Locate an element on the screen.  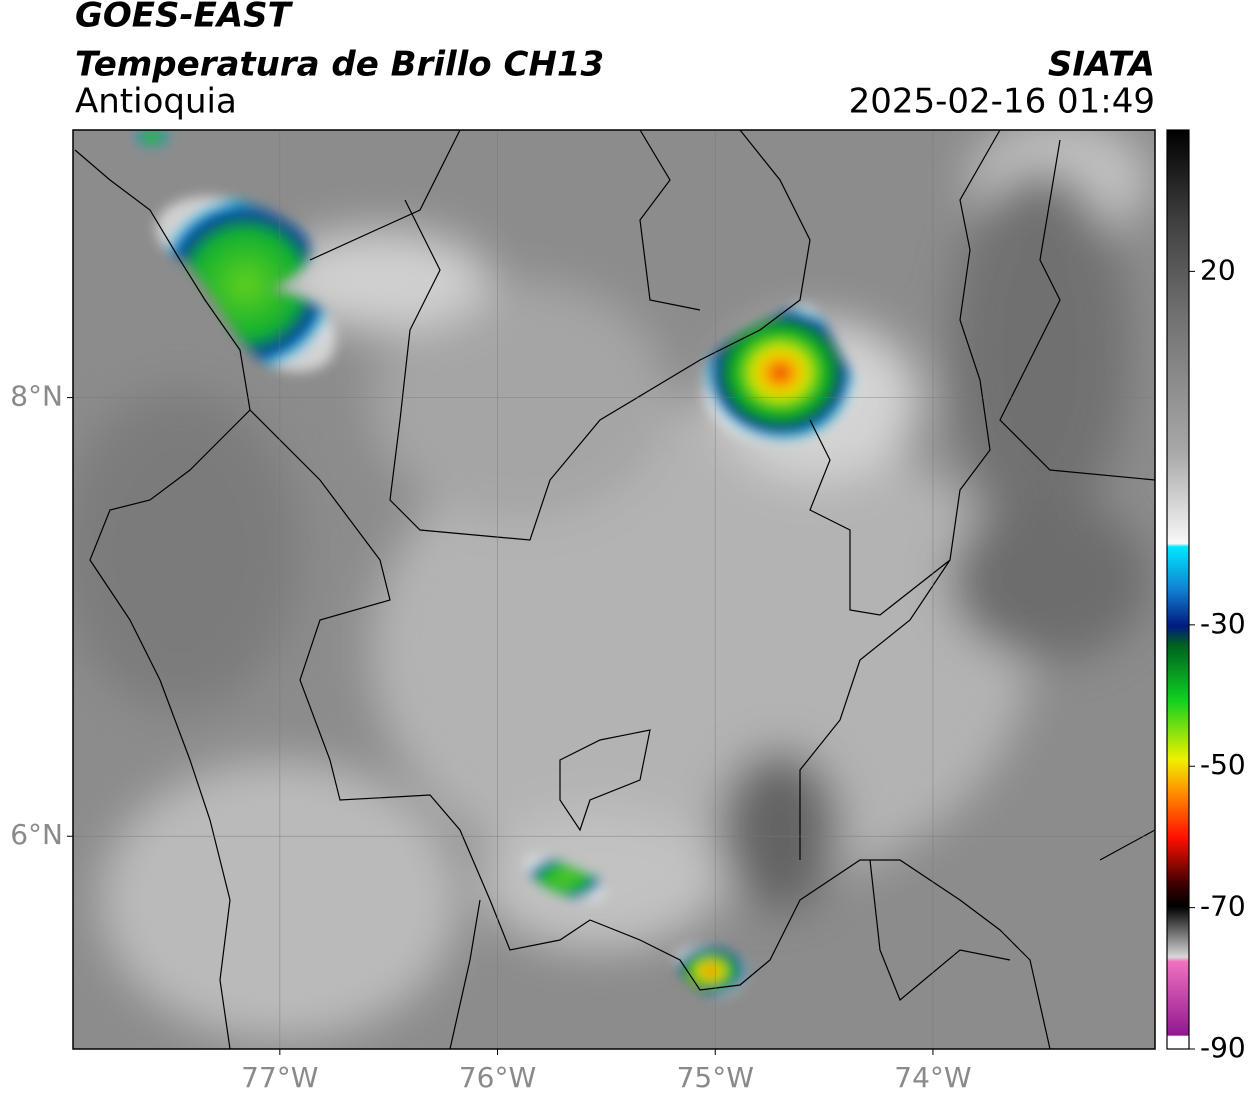
title: GOES-EAST is located at coordinates (184, 18).